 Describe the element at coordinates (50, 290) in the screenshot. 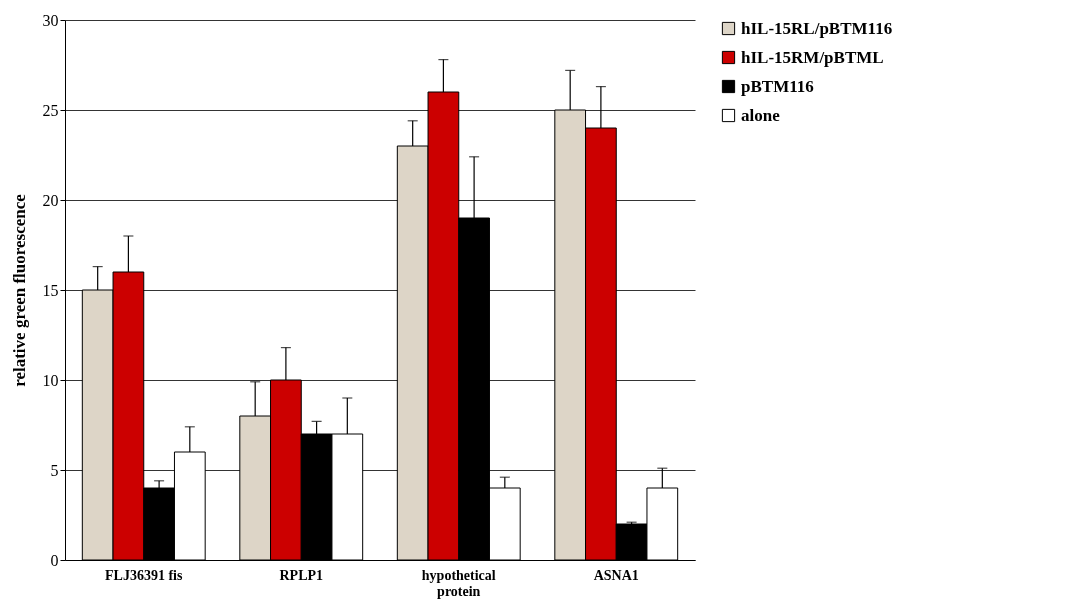

I see `y-tick-label: 15` at that location.